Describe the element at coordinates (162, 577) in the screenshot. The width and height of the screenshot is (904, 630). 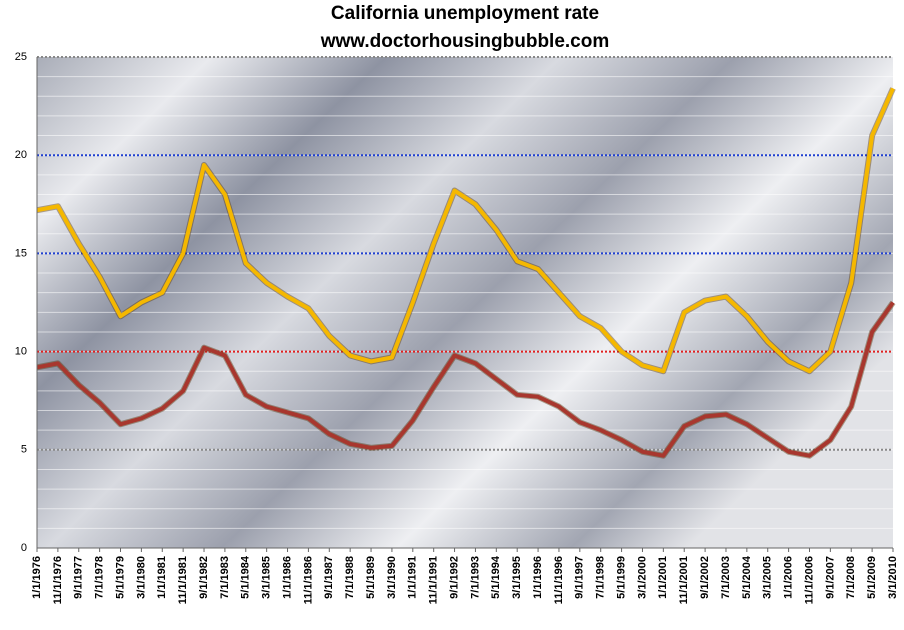
I see `x-tick-label: 1/1/1981` at that location.